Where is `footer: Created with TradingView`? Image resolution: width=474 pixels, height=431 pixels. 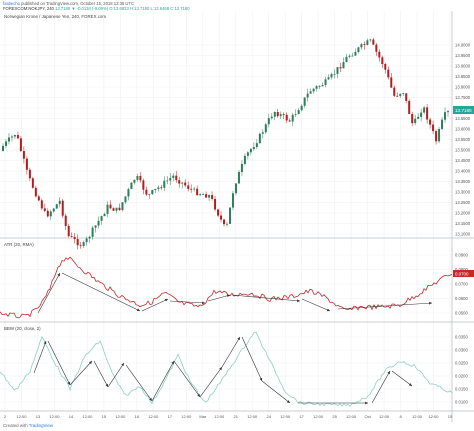
footer: Created with TradingView is located at coordinates (28, 425).